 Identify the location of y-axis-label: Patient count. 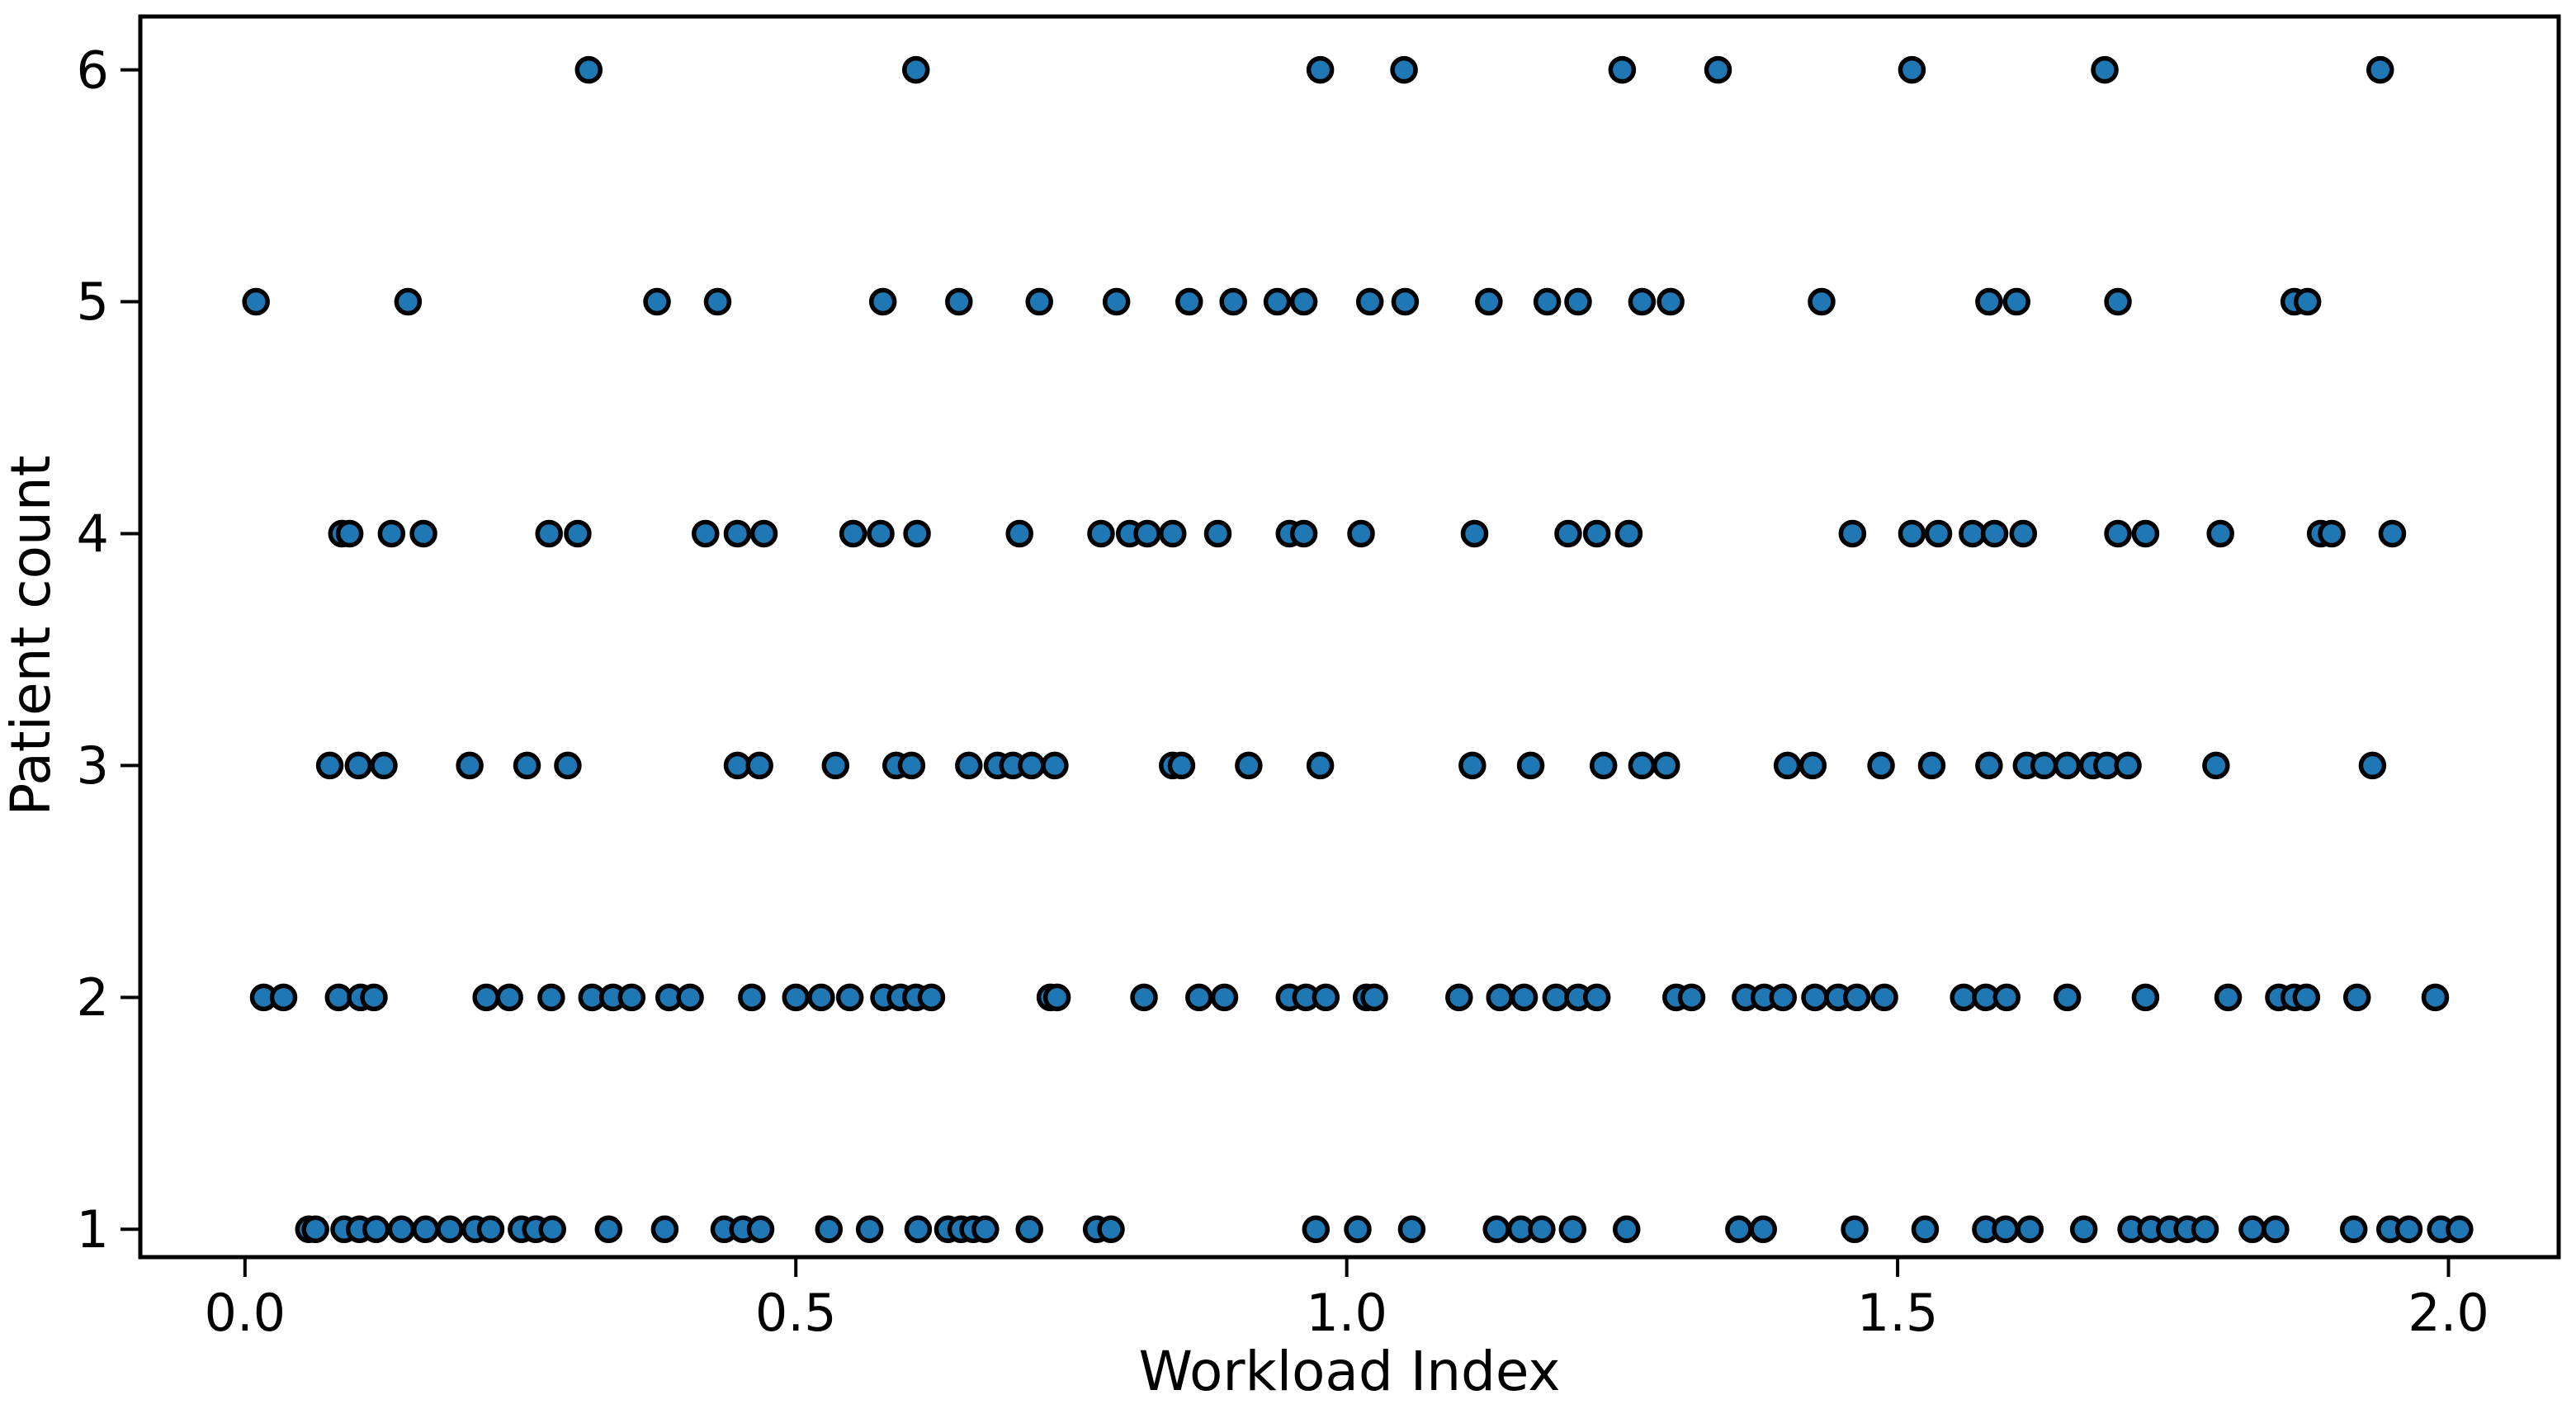
(31, 635).